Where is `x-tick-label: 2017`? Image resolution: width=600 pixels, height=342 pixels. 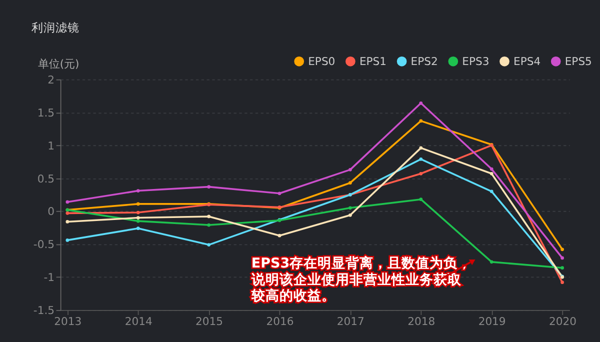
x-tick-label: 2017 is located at coordinates (350, 321).